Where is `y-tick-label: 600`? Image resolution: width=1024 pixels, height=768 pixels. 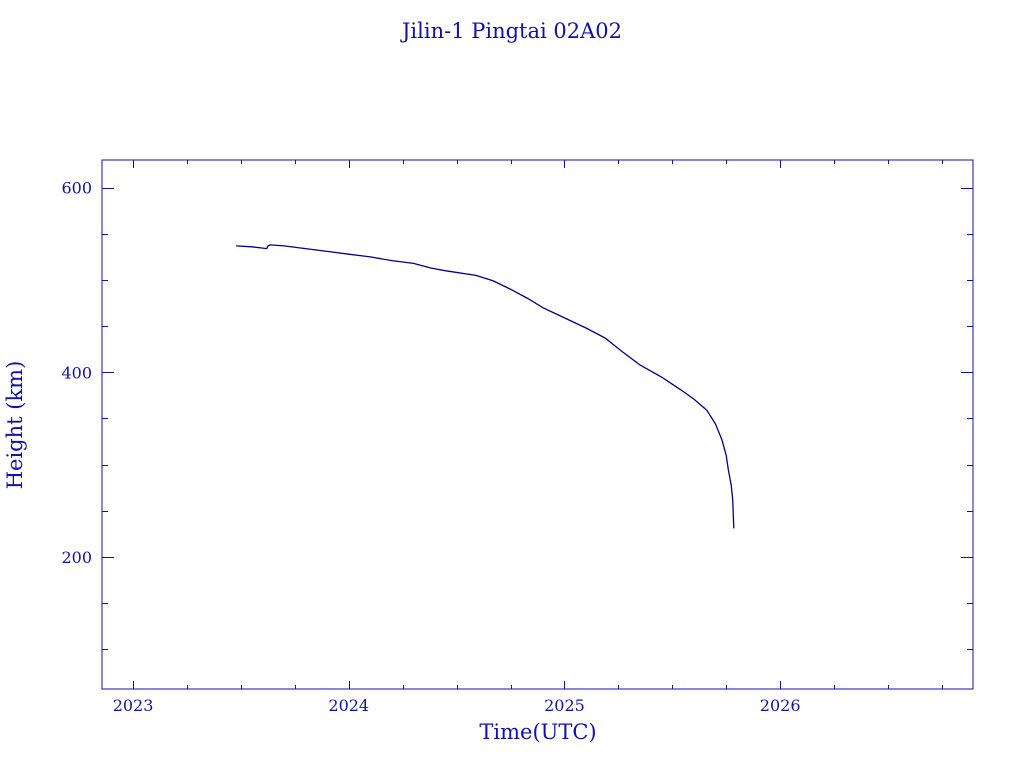
y-tick-label: 600 is located at coordinates (76, 188).